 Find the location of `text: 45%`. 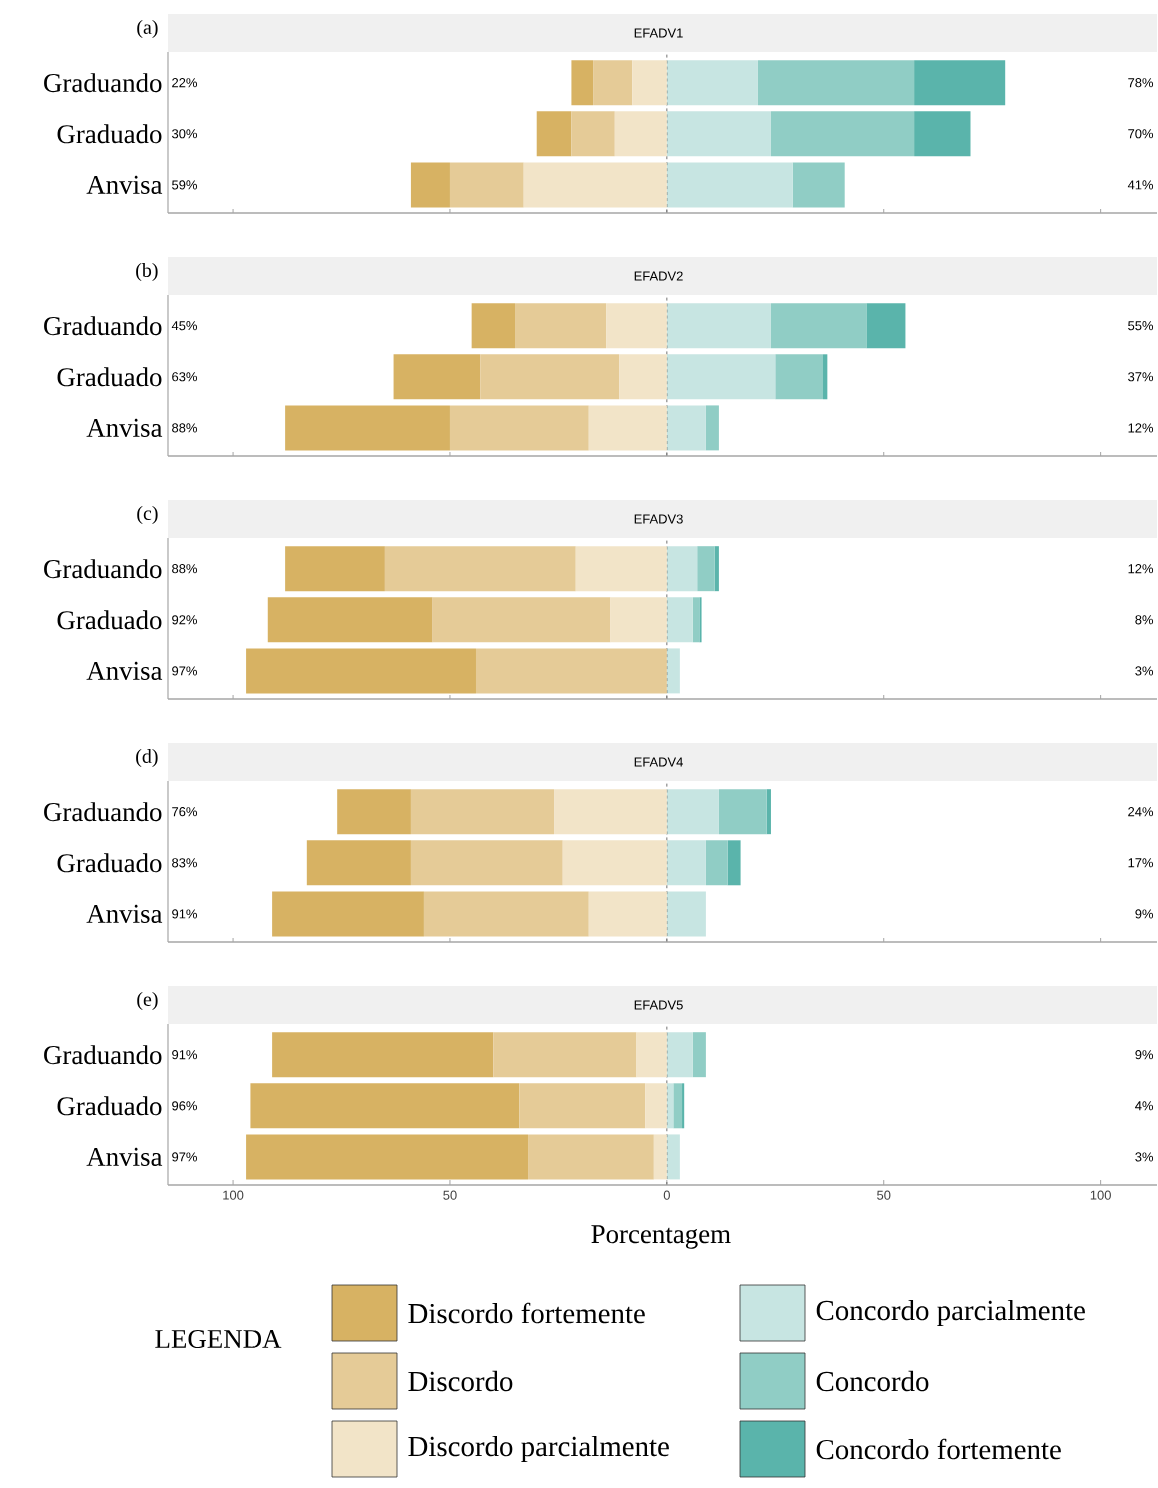

text: 45% is located at coordinates (184, 326).